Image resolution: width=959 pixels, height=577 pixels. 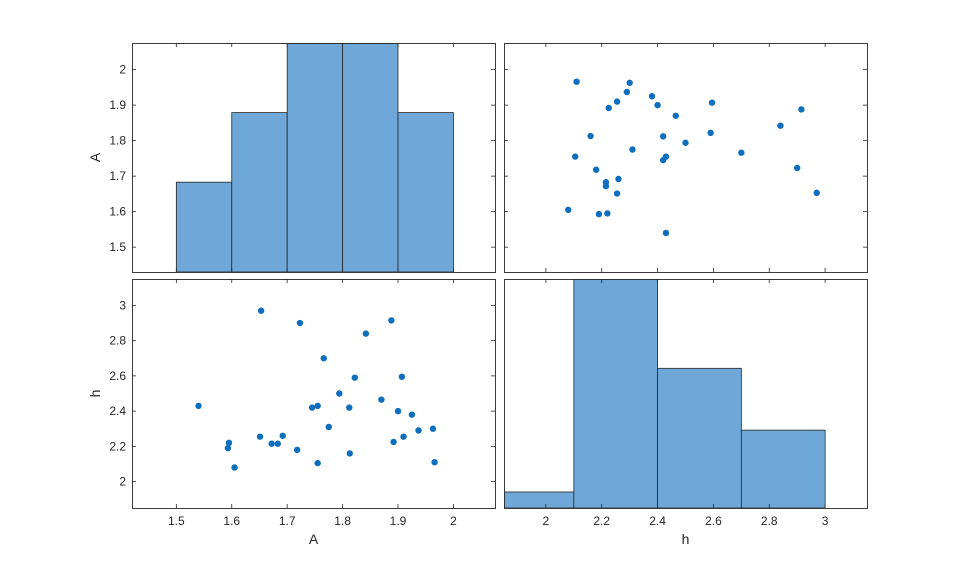 I want to click on x-tick-label: 2.8, so click(x=769, y=521).